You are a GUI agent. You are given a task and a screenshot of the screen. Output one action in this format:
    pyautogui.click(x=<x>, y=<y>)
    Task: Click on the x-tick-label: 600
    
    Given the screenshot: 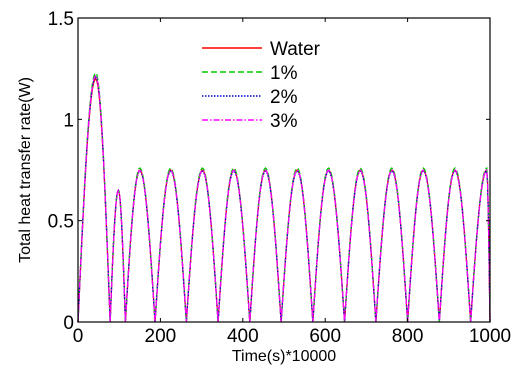 What is the action you would take?
    pyautogui.click(x=325, y=336)
    